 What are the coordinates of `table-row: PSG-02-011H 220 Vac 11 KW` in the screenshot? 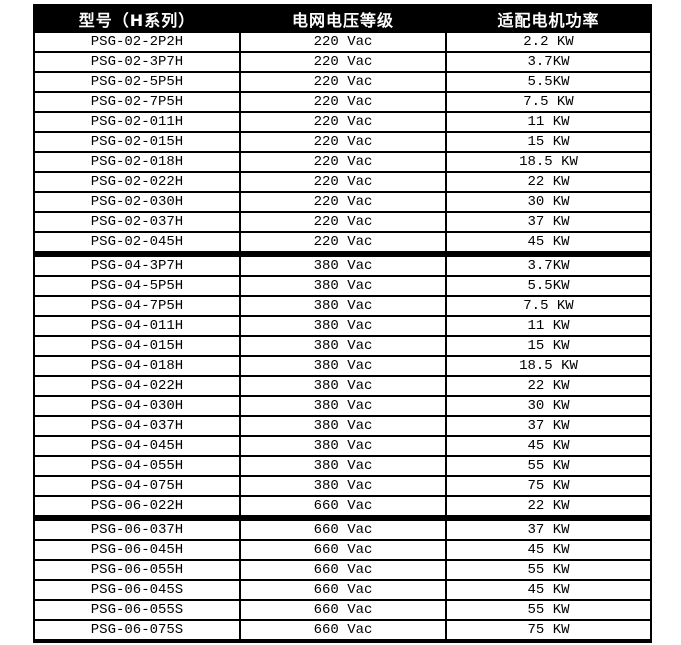 It's located at (342, 122).